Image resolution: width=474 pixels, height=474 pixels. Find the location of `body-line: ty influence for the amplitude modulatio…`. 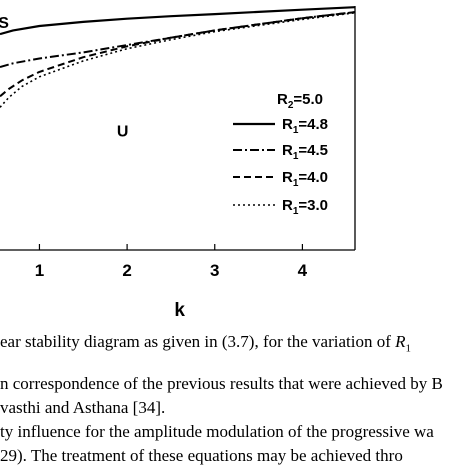

body-line: ty influence for the amplitude modulatio… is located at coordinates (217, 431).